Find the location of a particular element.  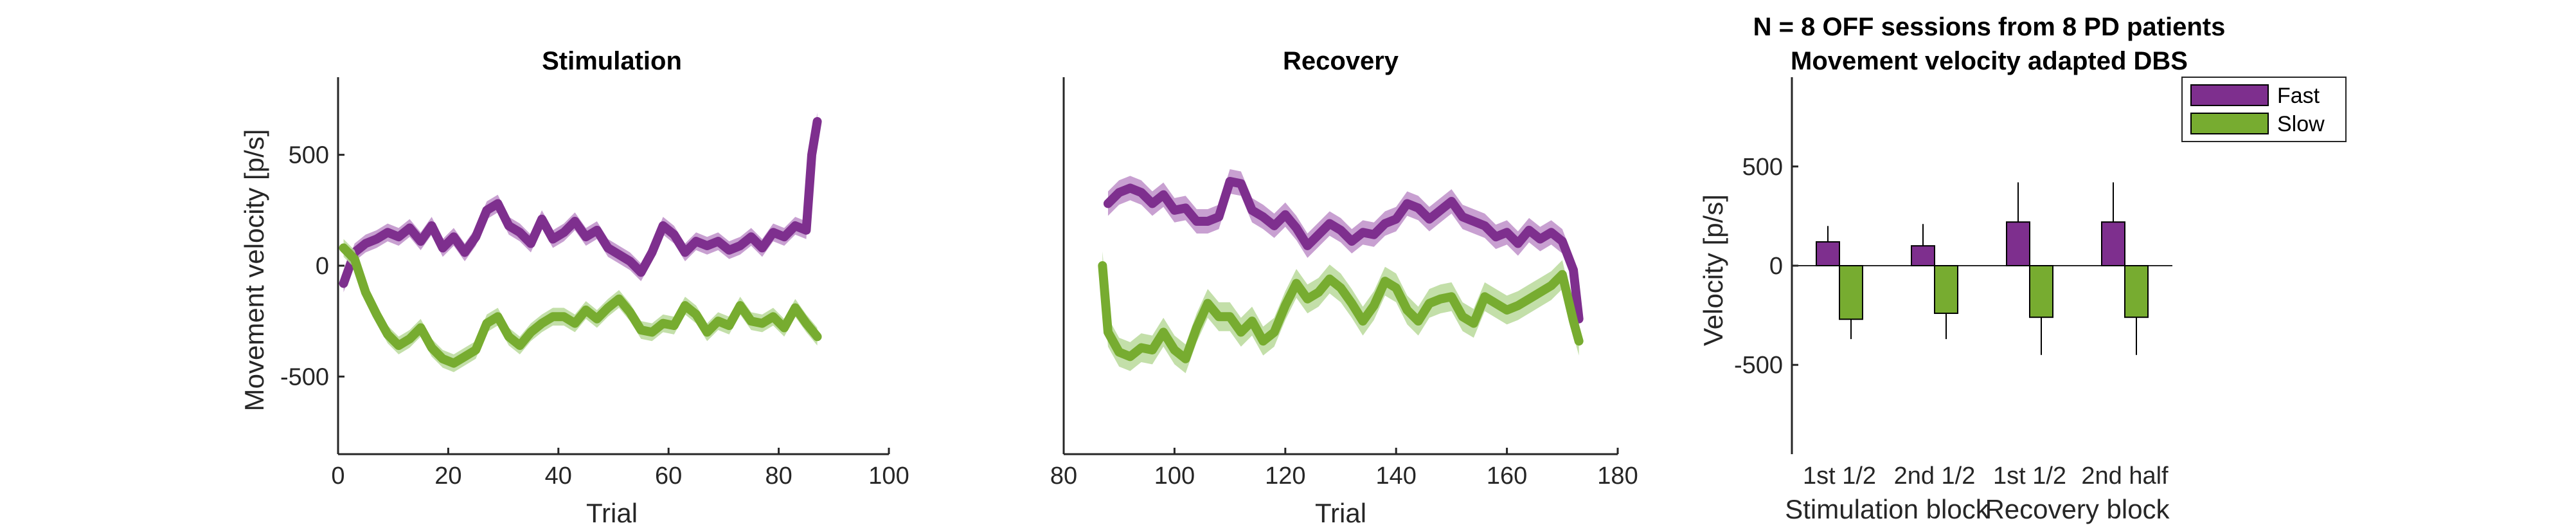

x-tick-label: 140 is located at coordinates (1395, 476).